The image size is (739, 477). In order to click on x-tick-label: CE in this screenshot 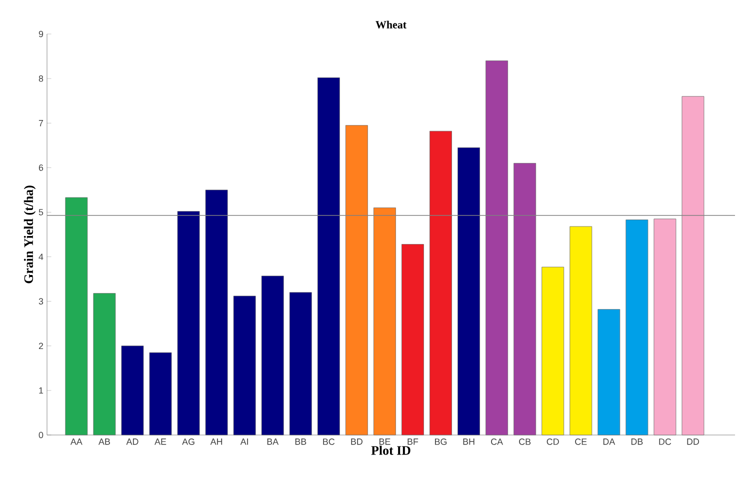, I will do `click(581, 441)`.